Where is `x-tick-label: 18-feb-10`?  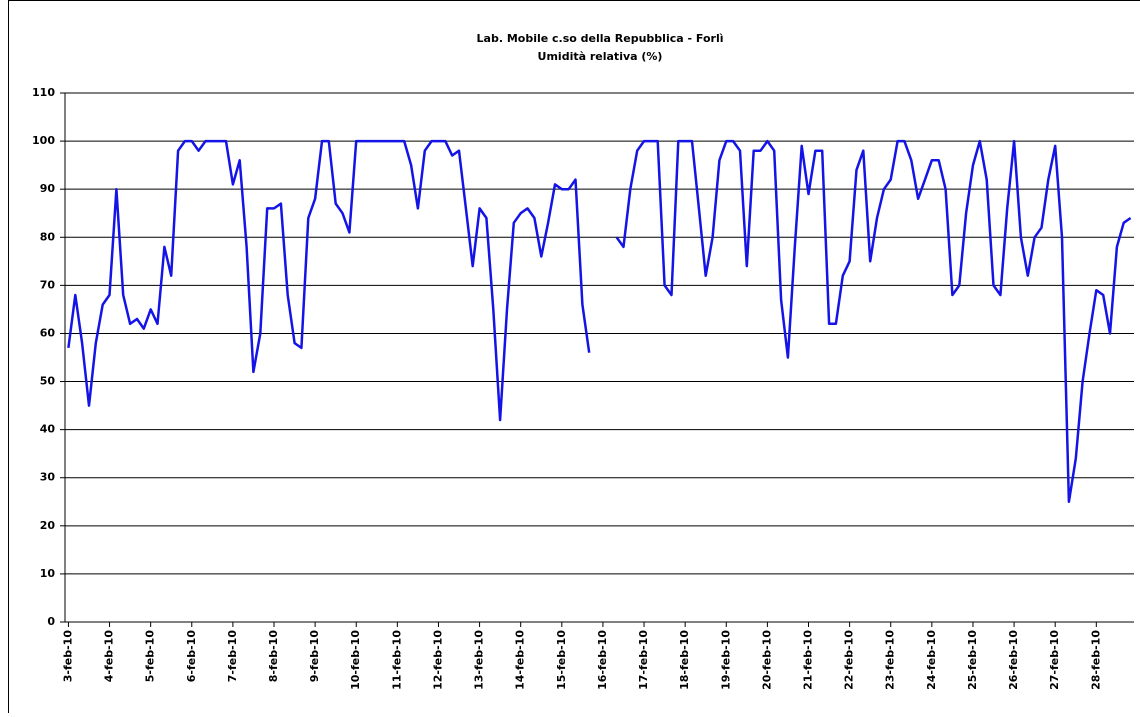 x-tick-label: 18-feb-10 is located at coordinates (684, 660).